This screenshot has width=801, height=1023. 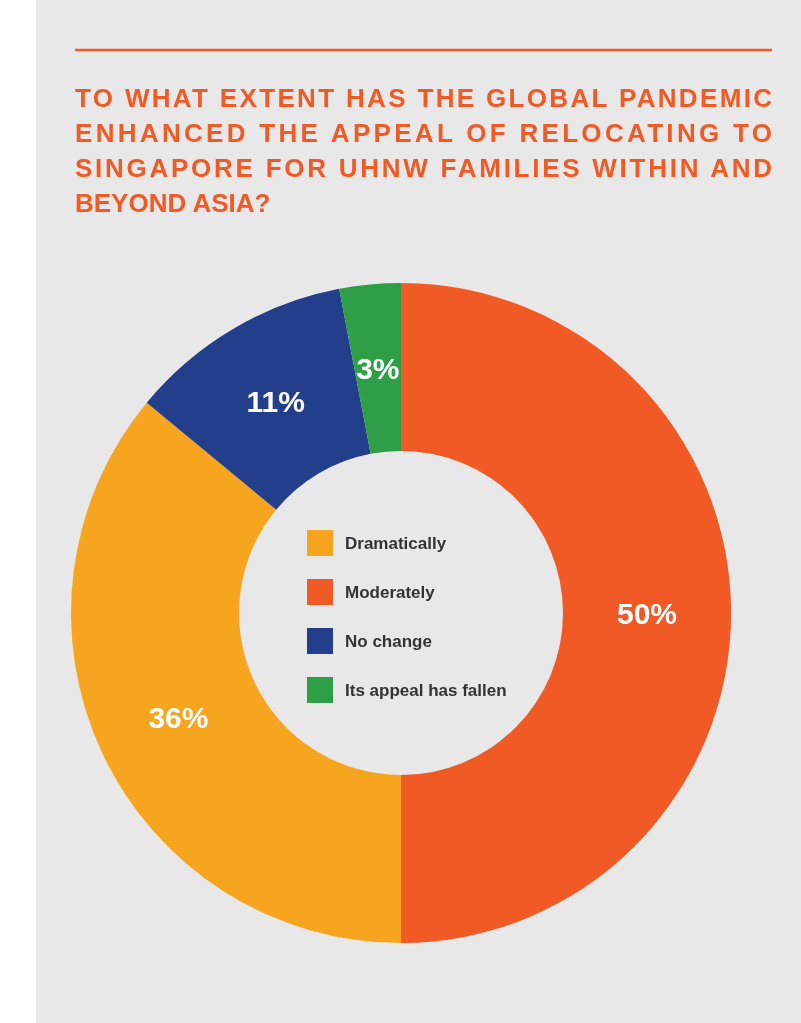 What do you see at coordinates (424, 150) in the screenshot?
I see `chart-title: TO WHAT EXTENT HAS THE GLOBAL PANDEMIC ENHANCED THE APPEAL OF RELOCATING TO SINGAPORE FOR UHNW FAMILIES WITHIN AND BEYOND ASIA?` at bounding box center [424, 150].